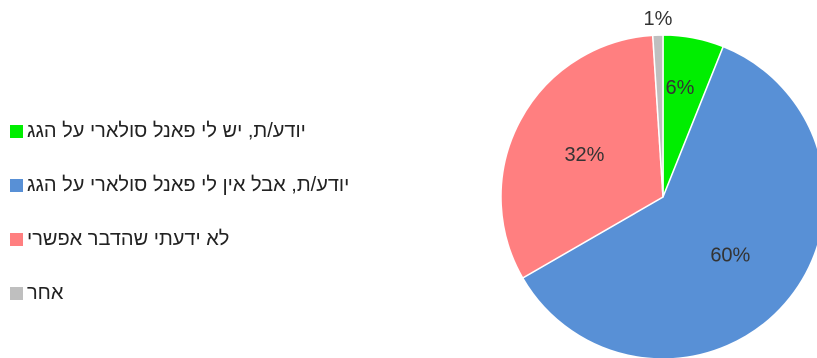 This screenshot has width=817, height=358. What do you see at coordinates (188, 184) in the screenshot?
I see `legend-label-1: יודע/ת, אבל אין לי פאנל סולארי על הגג` at bounding box center [188, 184].